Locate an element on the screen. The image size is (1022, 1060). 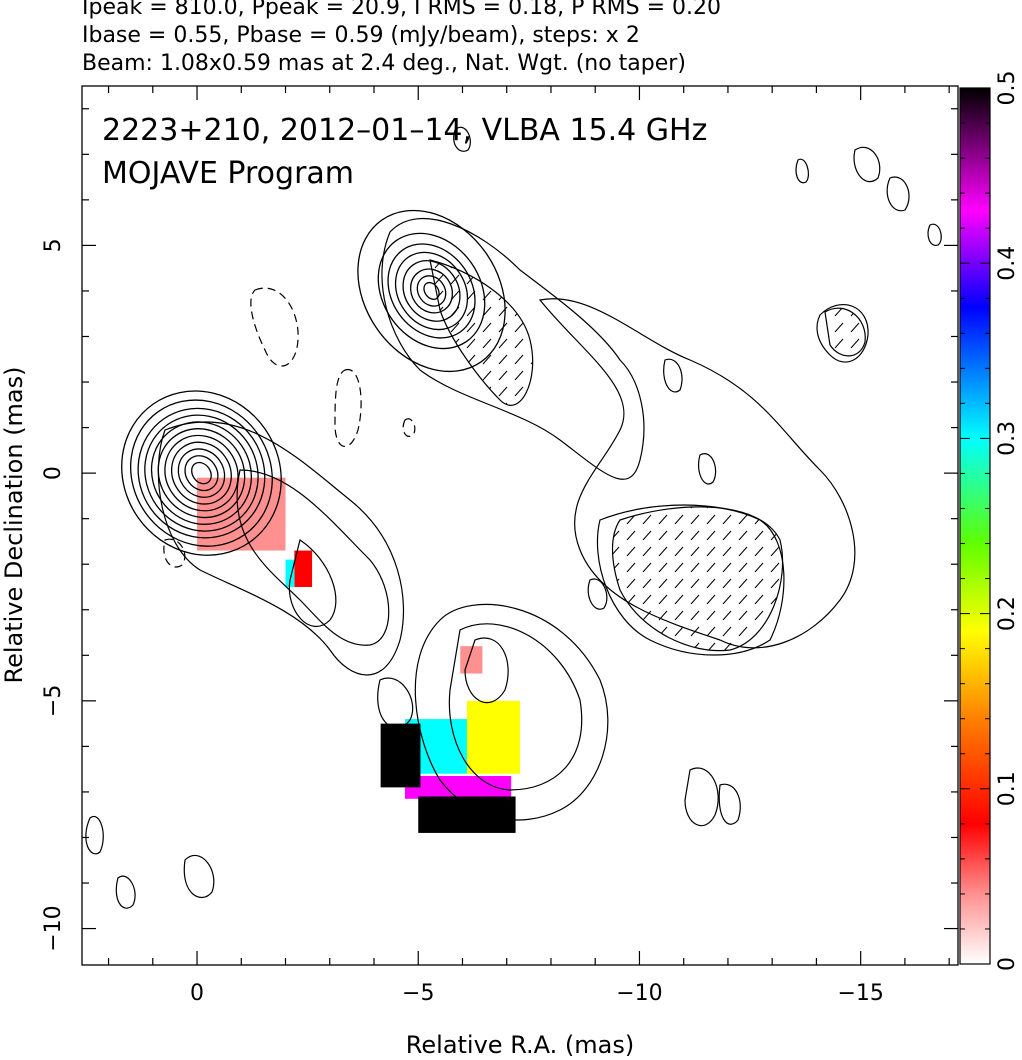
colorbar-ticks: 0 0.1 0.2 0.3 0.4 0.5 is located at coordinates (990, 521).